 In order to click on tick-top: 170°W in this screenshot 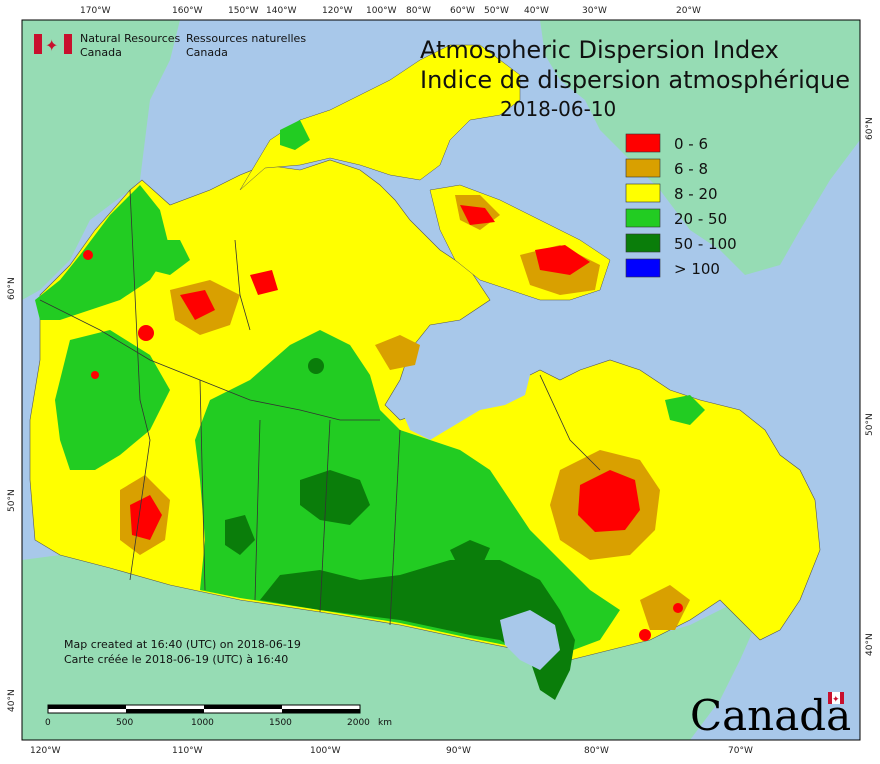, I will do `click(95, 11)`.